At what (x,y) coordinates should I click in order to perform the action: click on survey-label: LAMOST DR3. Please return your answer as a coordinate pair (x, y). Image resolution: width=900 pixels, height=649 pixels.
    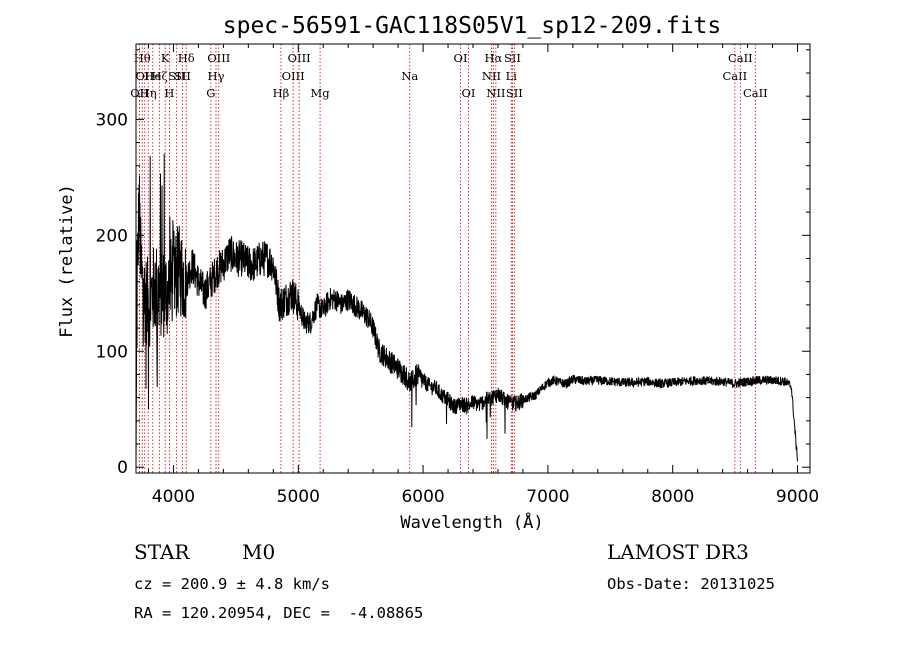
    Looking at the image, I should click on (678, 552).